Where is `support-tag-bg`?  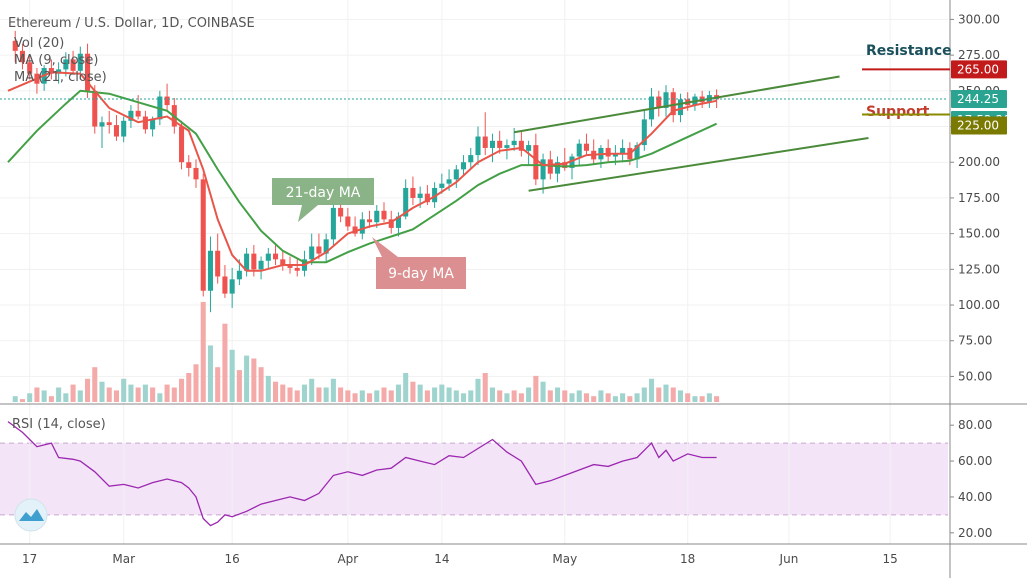 support-tag-bg is located at coordinates (979, 125).